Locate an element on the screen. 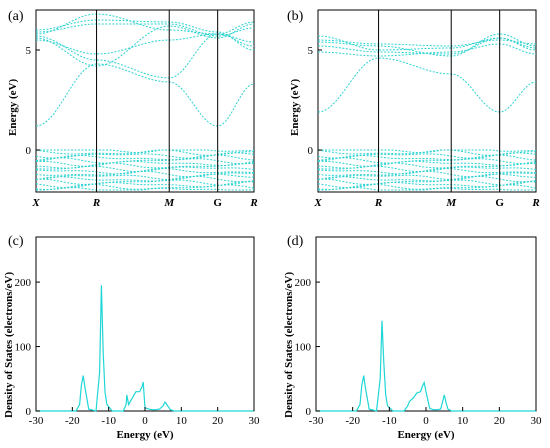 The width and height of the screenshot is (550, 448). panel-b-x-labels: X R M G R is located at coordinates (426, 203).